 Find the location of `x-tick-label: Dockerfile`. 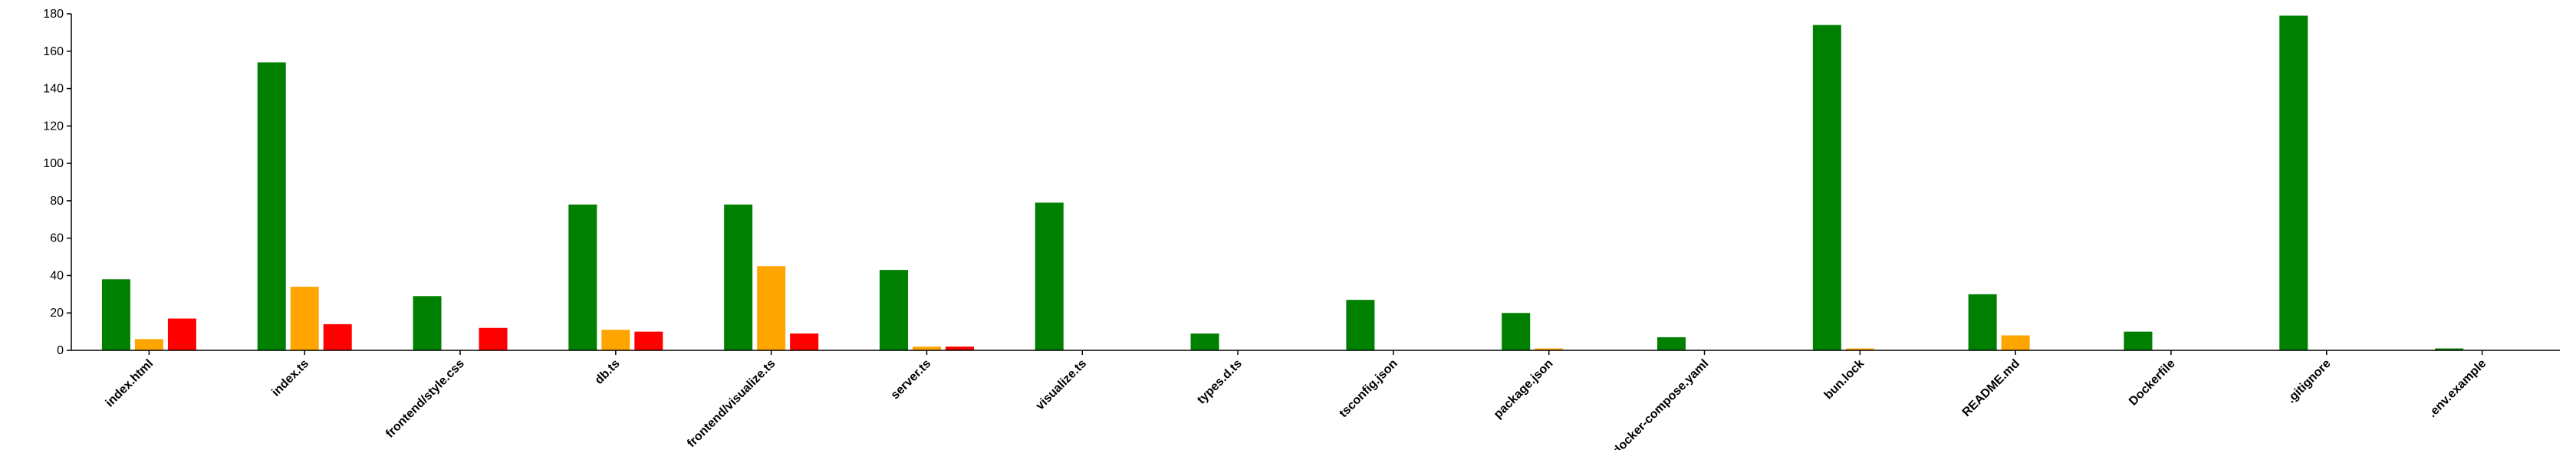

x-tick-label: Dockerfile is located at coordinates (2152, 383).